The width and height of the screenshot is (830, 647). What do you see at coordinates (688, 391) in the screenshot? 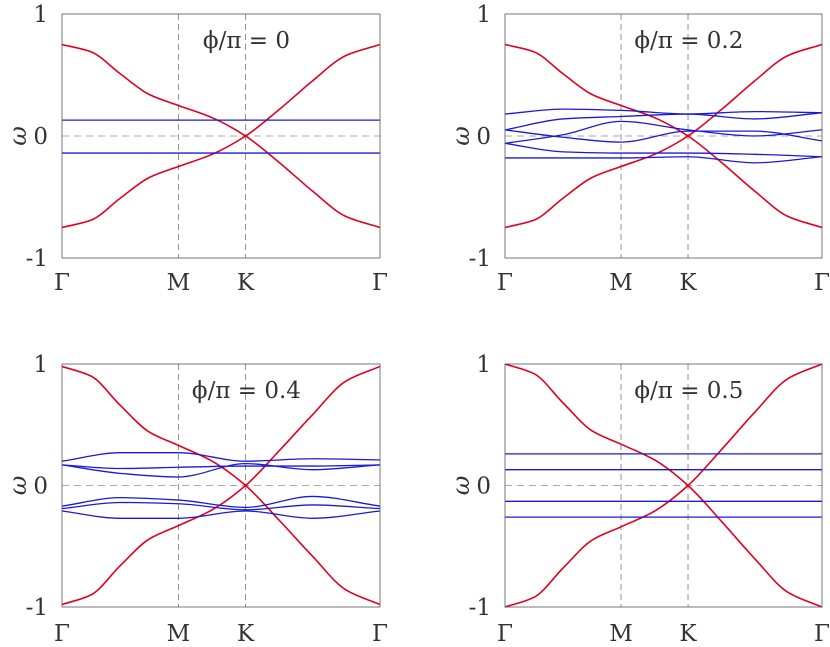
I see `panel-title: ϕ/π = 0.5` at bounding box center [688, 391].